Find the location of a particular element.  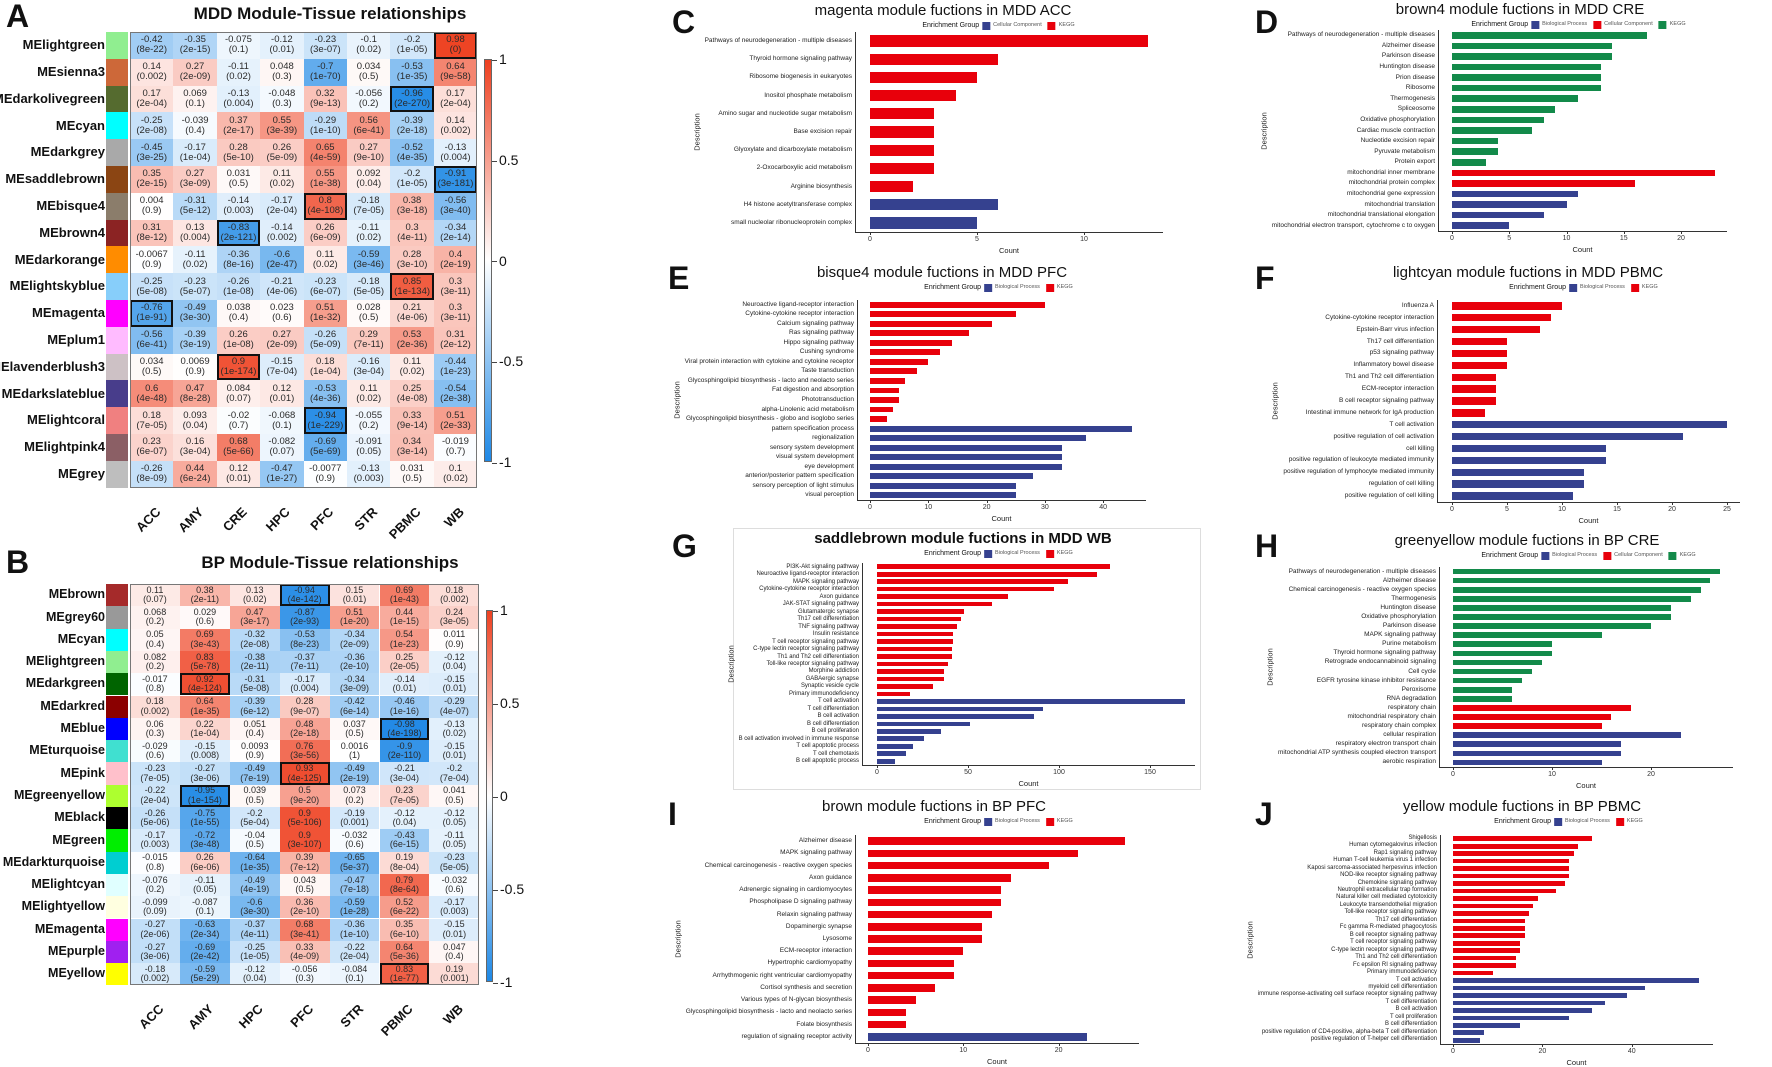

colorbar-tick: -1 is located at coordinates (502, 982).